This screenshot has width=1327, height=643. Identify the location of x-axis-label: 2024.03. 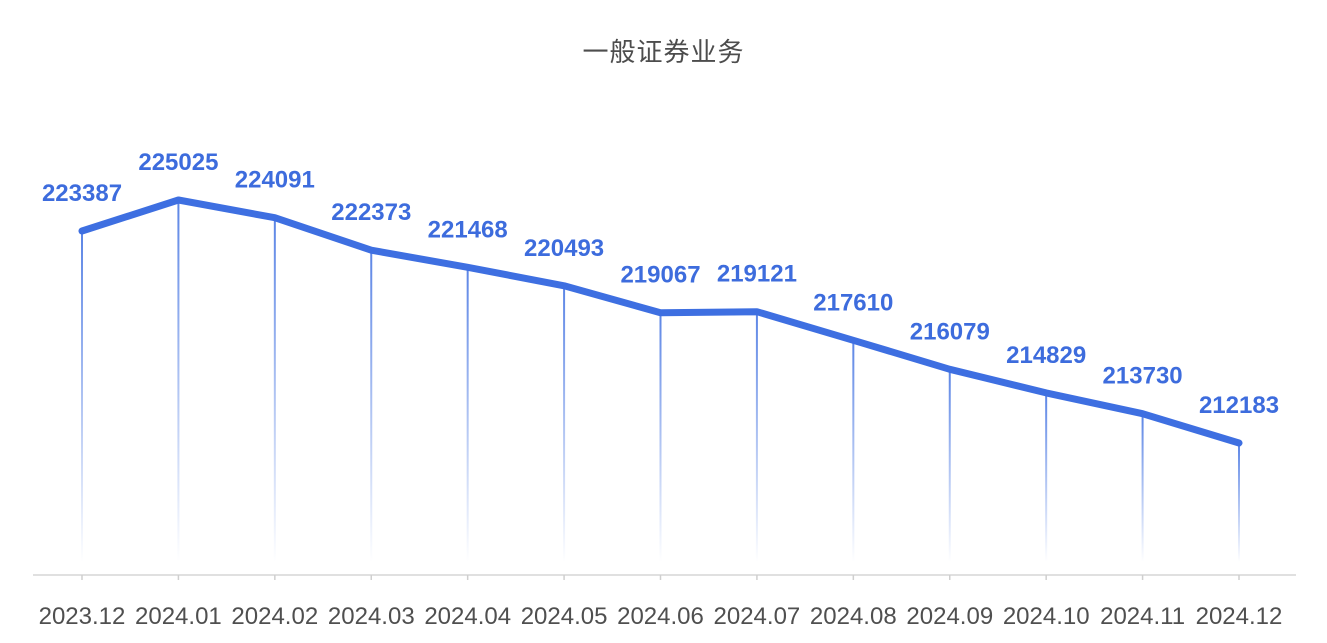
(371, 616).